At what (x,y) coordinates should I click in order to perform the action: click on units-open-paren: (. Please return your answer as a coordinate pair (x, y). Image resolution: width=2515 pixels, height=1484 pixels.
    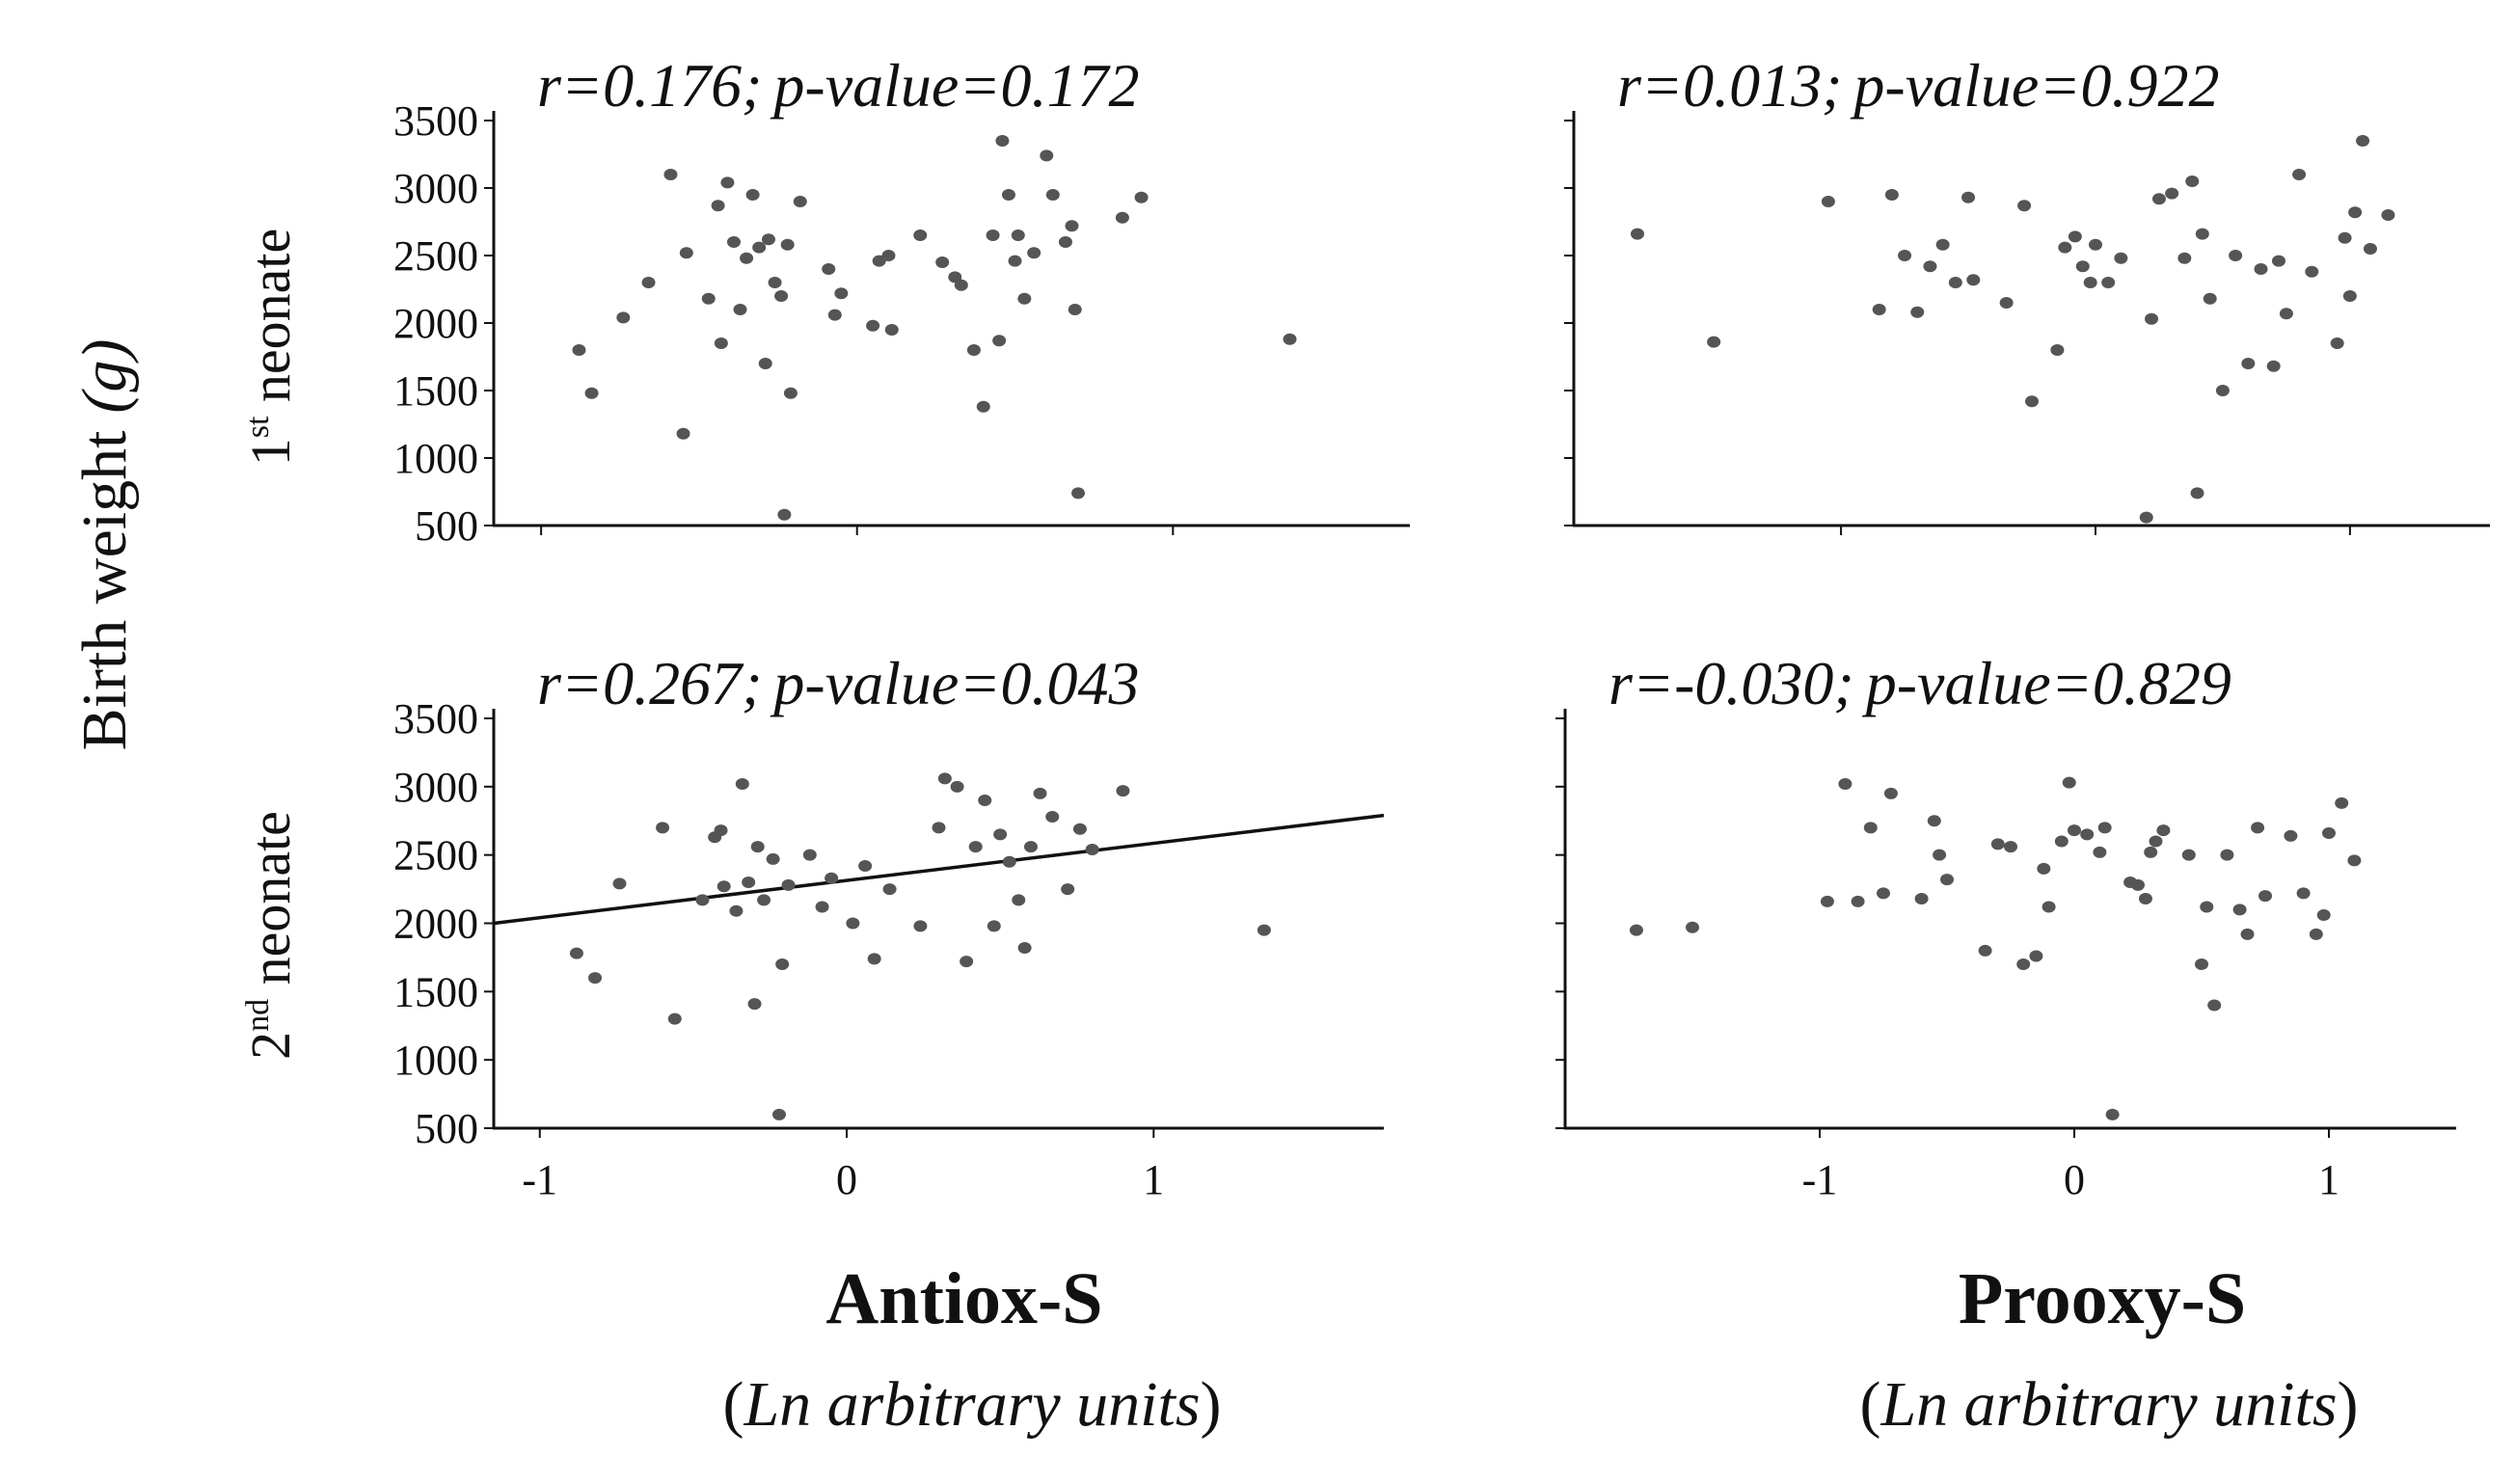
    Looking at the image, I should click on (733, 1404).